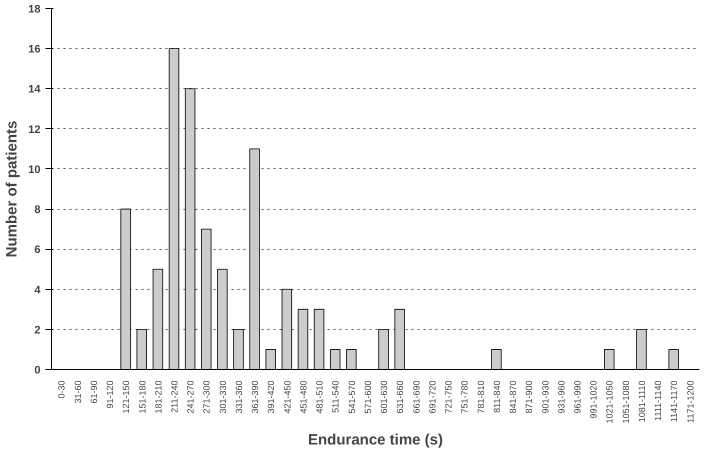  Describe the element at coordinates (34, 50) in the screenshot. I see `y-tick-label: 16` at that location.